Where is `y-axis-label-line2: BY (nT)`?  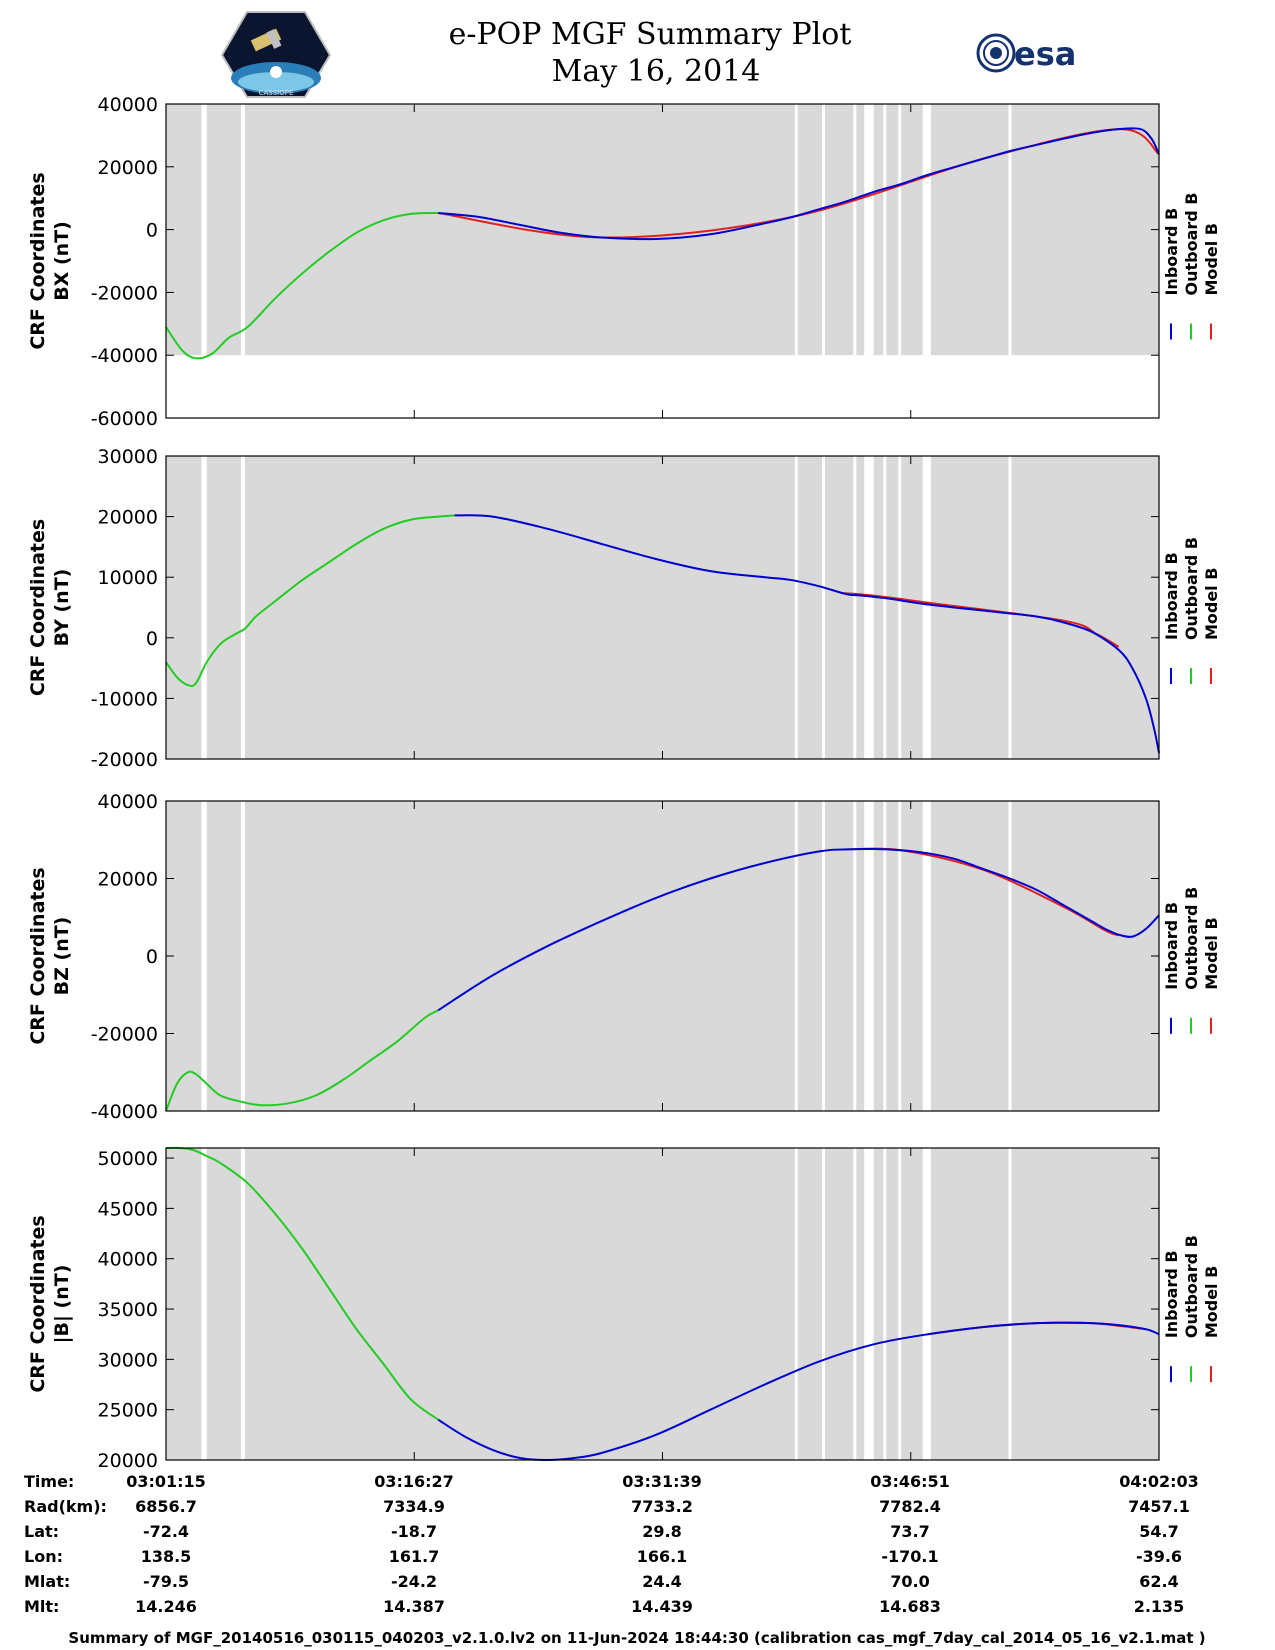
y-axis-label-line2: BY (nT) is located at coordinates (62, 608).